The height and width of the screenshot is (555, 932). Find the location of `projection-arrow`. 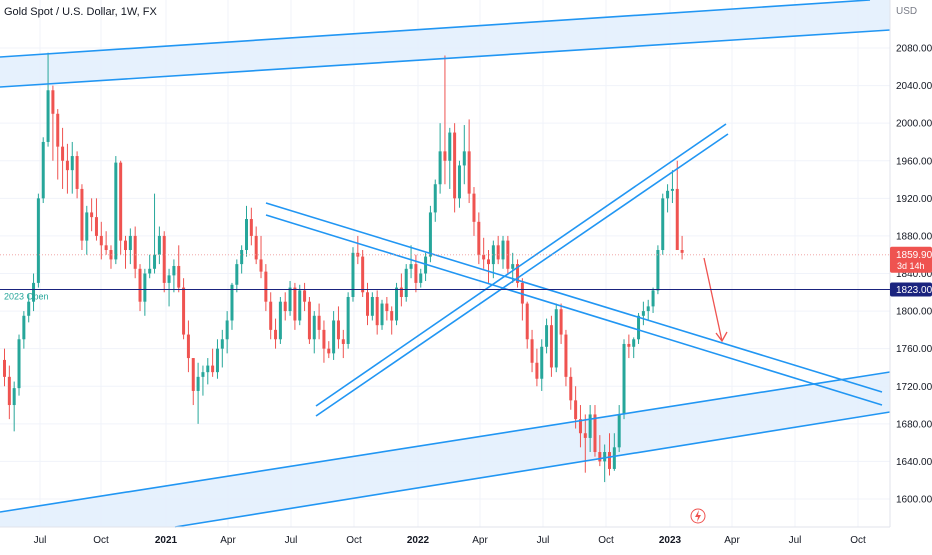

projection-arrow is located at coordinates (713, 299).